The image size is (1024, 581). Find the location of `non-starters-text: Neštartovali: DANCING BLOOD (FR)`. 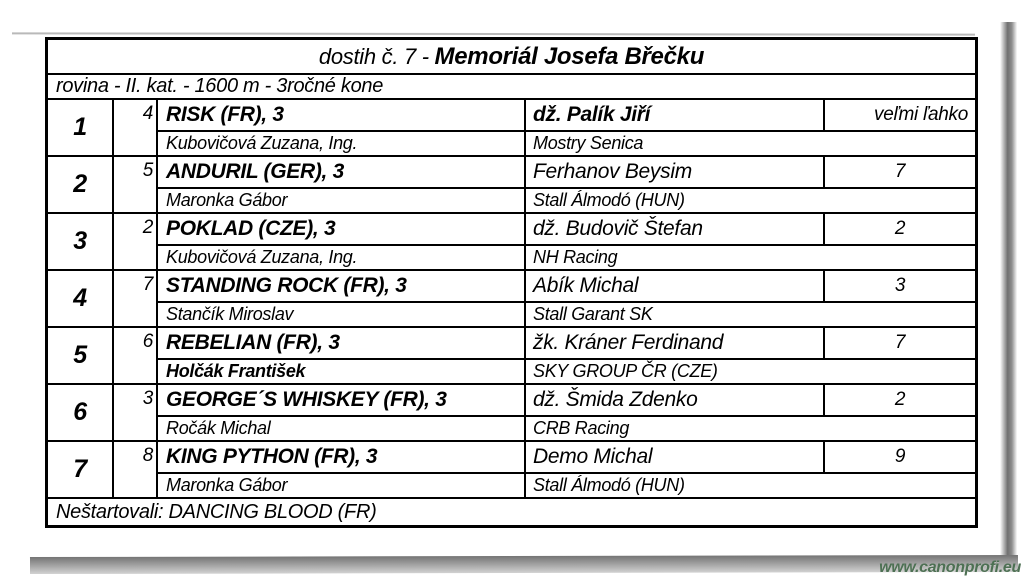

non-starters-text: Neštartovali: DANCING BLOOD (FR) is located at coordinates (216, 511).